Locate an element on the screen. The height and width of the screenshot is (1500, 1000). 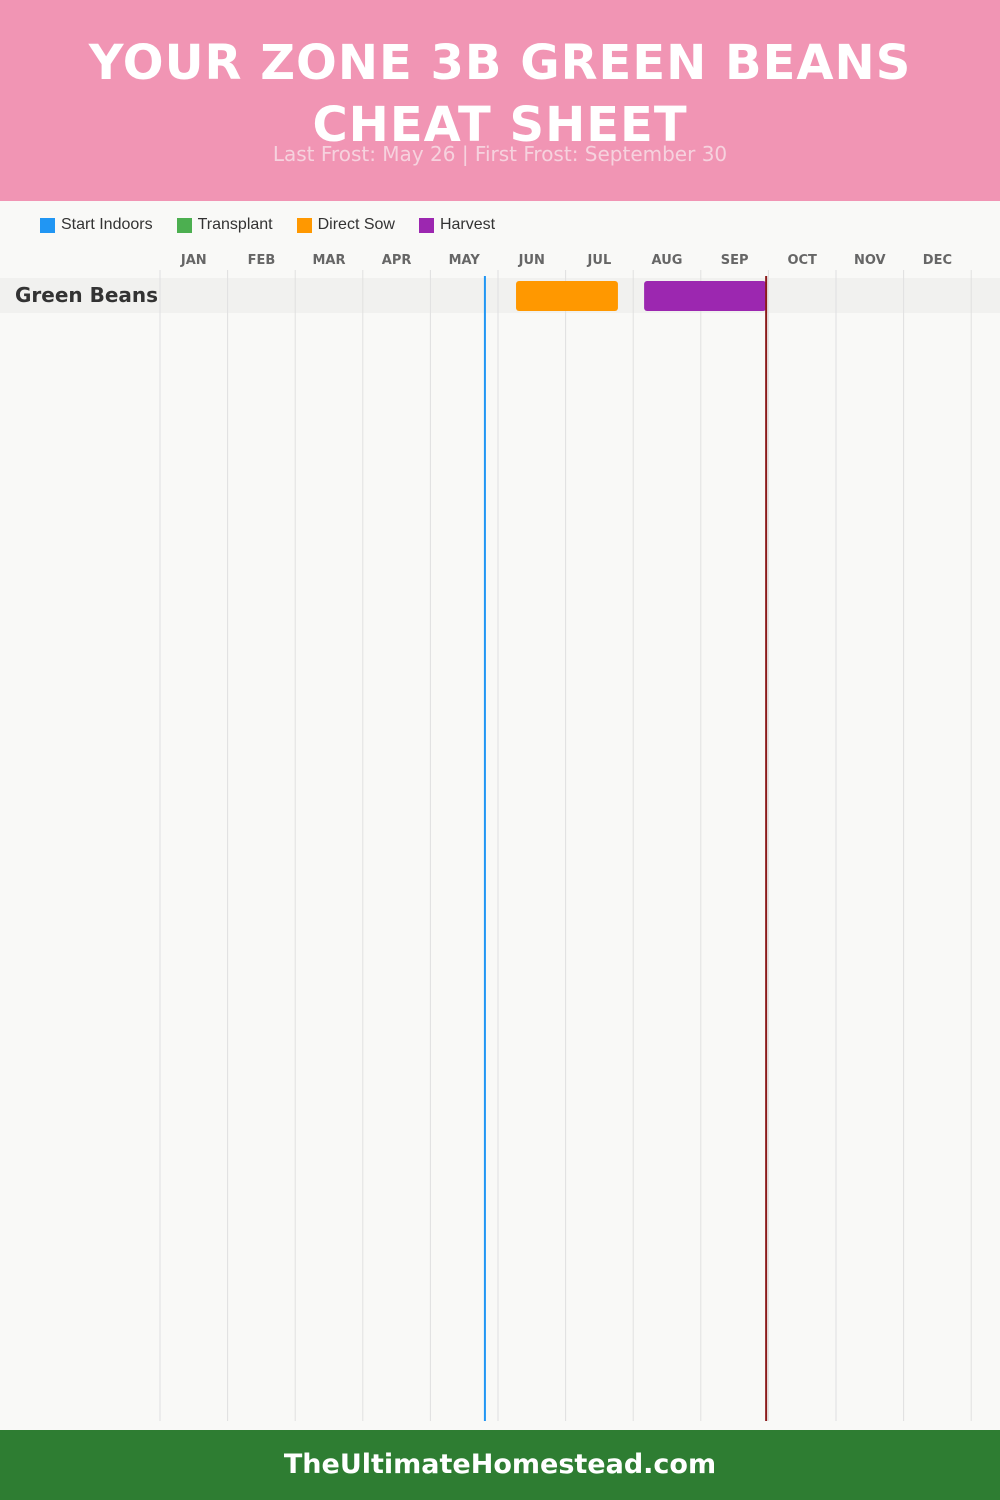
legend-label-harvest: Harvest is located at coordinates (467, 224).